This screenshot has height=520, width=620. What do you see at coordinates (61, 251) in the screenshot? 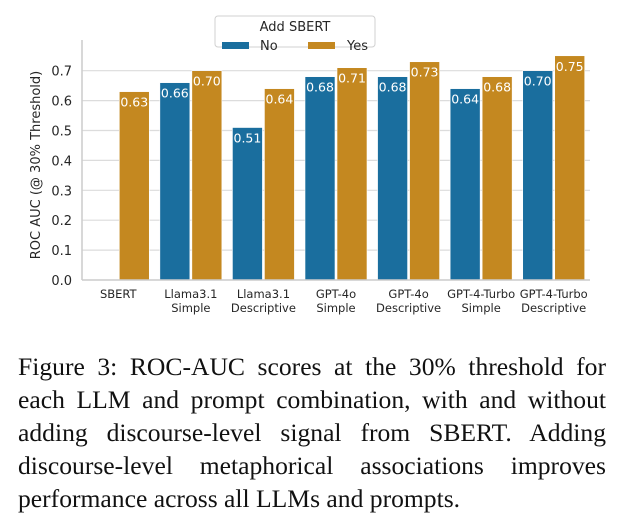
I see `y-tick-label: 0.1` at bounding box center [61, 251].